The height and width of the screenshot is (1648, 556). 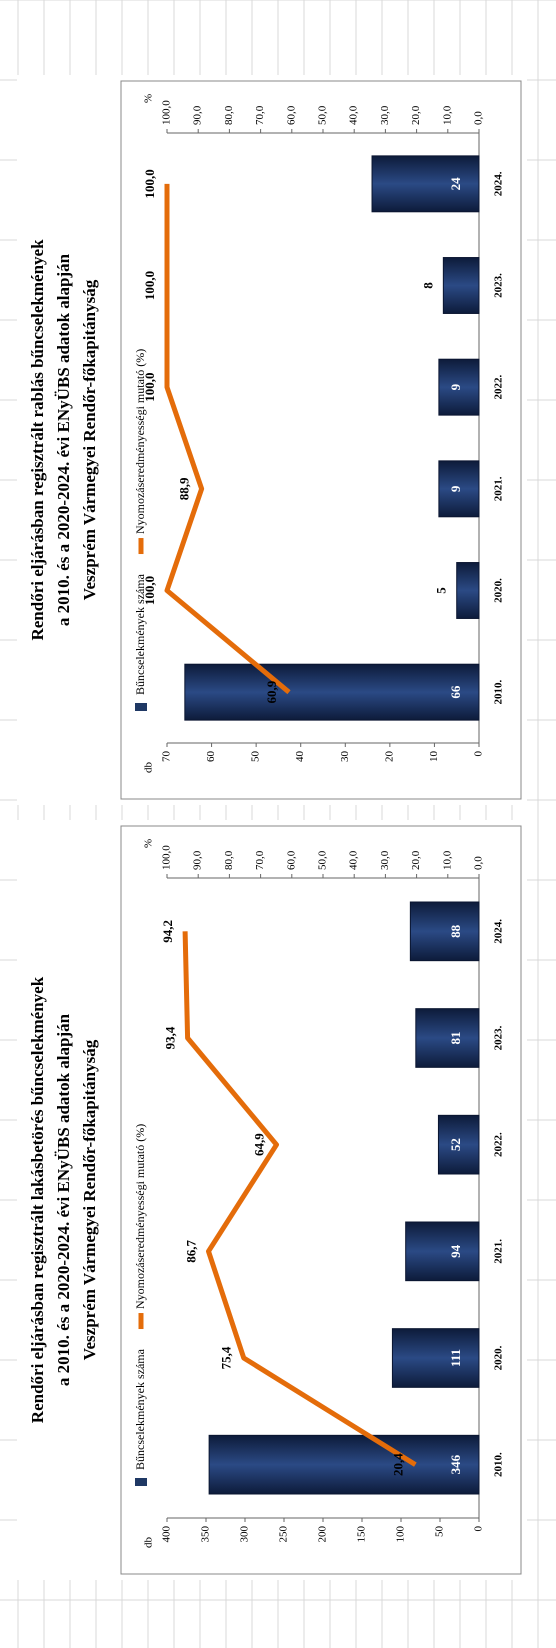 I want to click on bar-value-label: 81, so click(x=455, y=1038).